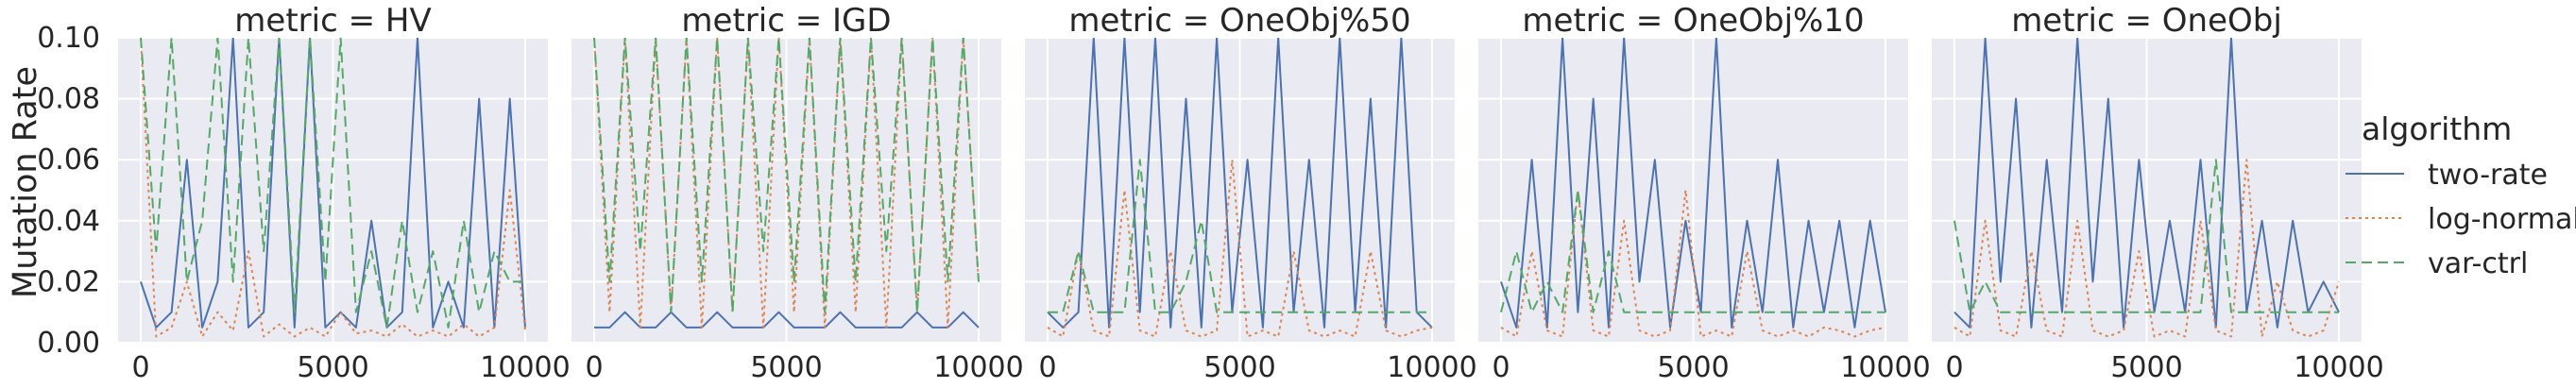  I want to click on legend-label: log-normal, so click(2502, 219).